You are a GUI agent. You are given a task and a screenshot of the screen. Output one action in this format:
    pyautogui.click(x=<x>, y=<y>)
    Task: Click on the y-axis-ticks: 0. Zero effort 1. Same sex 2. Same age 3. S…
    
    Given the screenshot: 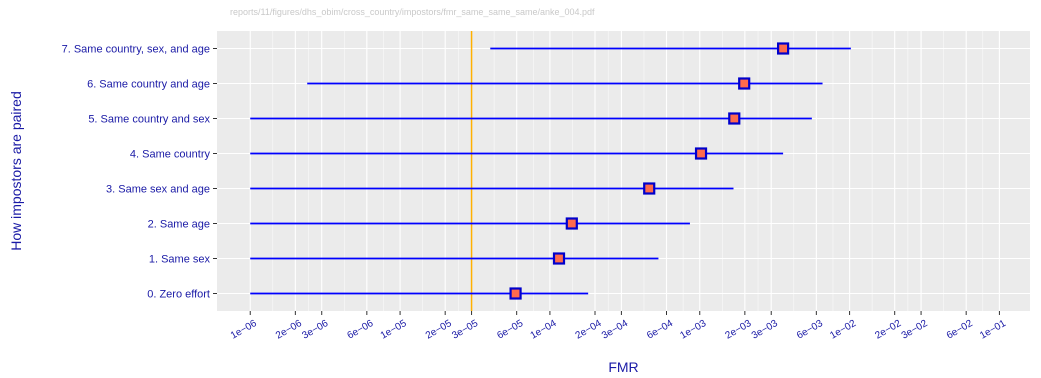 What is the action you would take?
    pyautogui.click(x=139, y=172)
    